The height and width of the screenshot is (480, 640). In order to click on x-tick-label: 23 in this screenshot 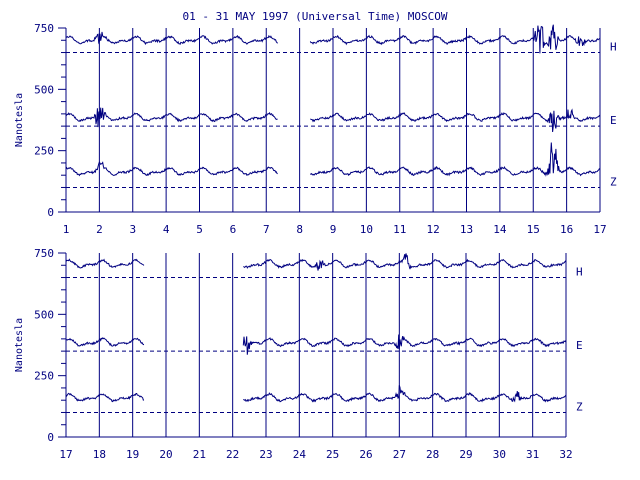, I will do `click(265, 454)`.